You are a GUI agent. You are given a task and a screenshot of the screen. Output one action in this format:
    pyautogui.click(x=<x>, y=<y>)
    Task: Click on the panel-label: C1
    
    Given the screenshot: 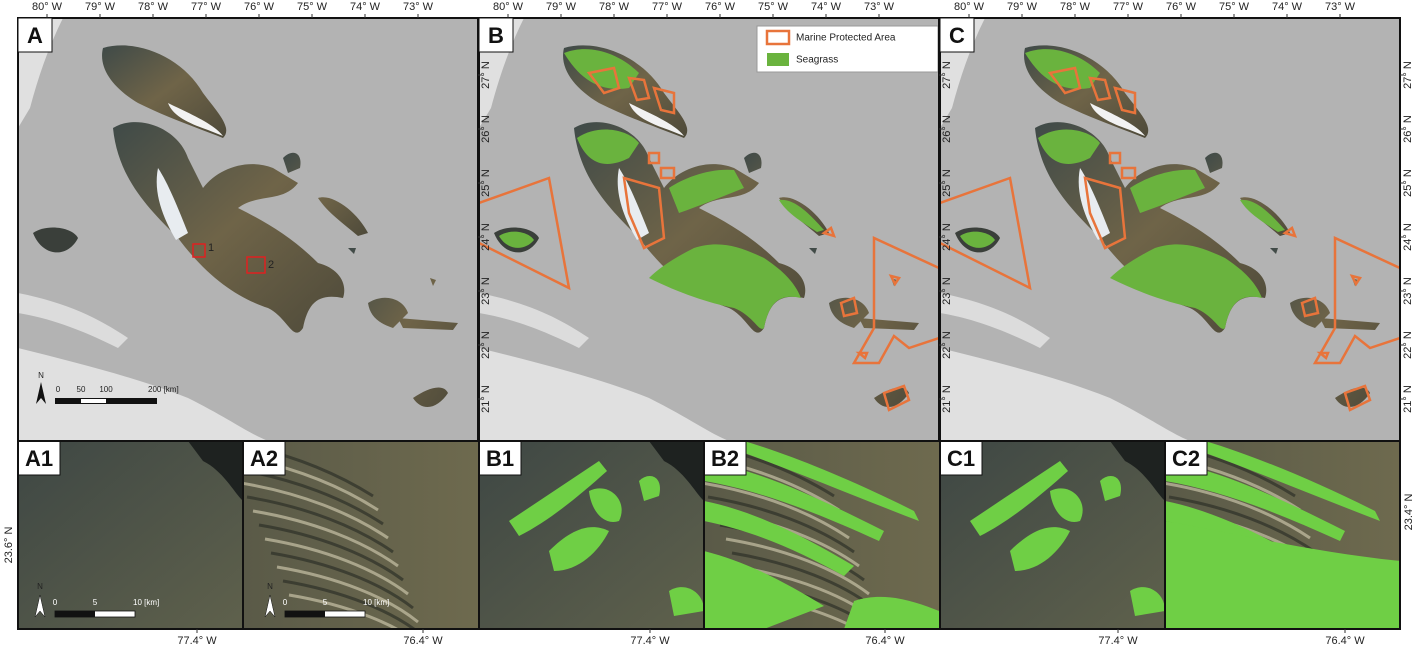 What is the action you would take?
    pyautogui.click(x=961, y=458)
    